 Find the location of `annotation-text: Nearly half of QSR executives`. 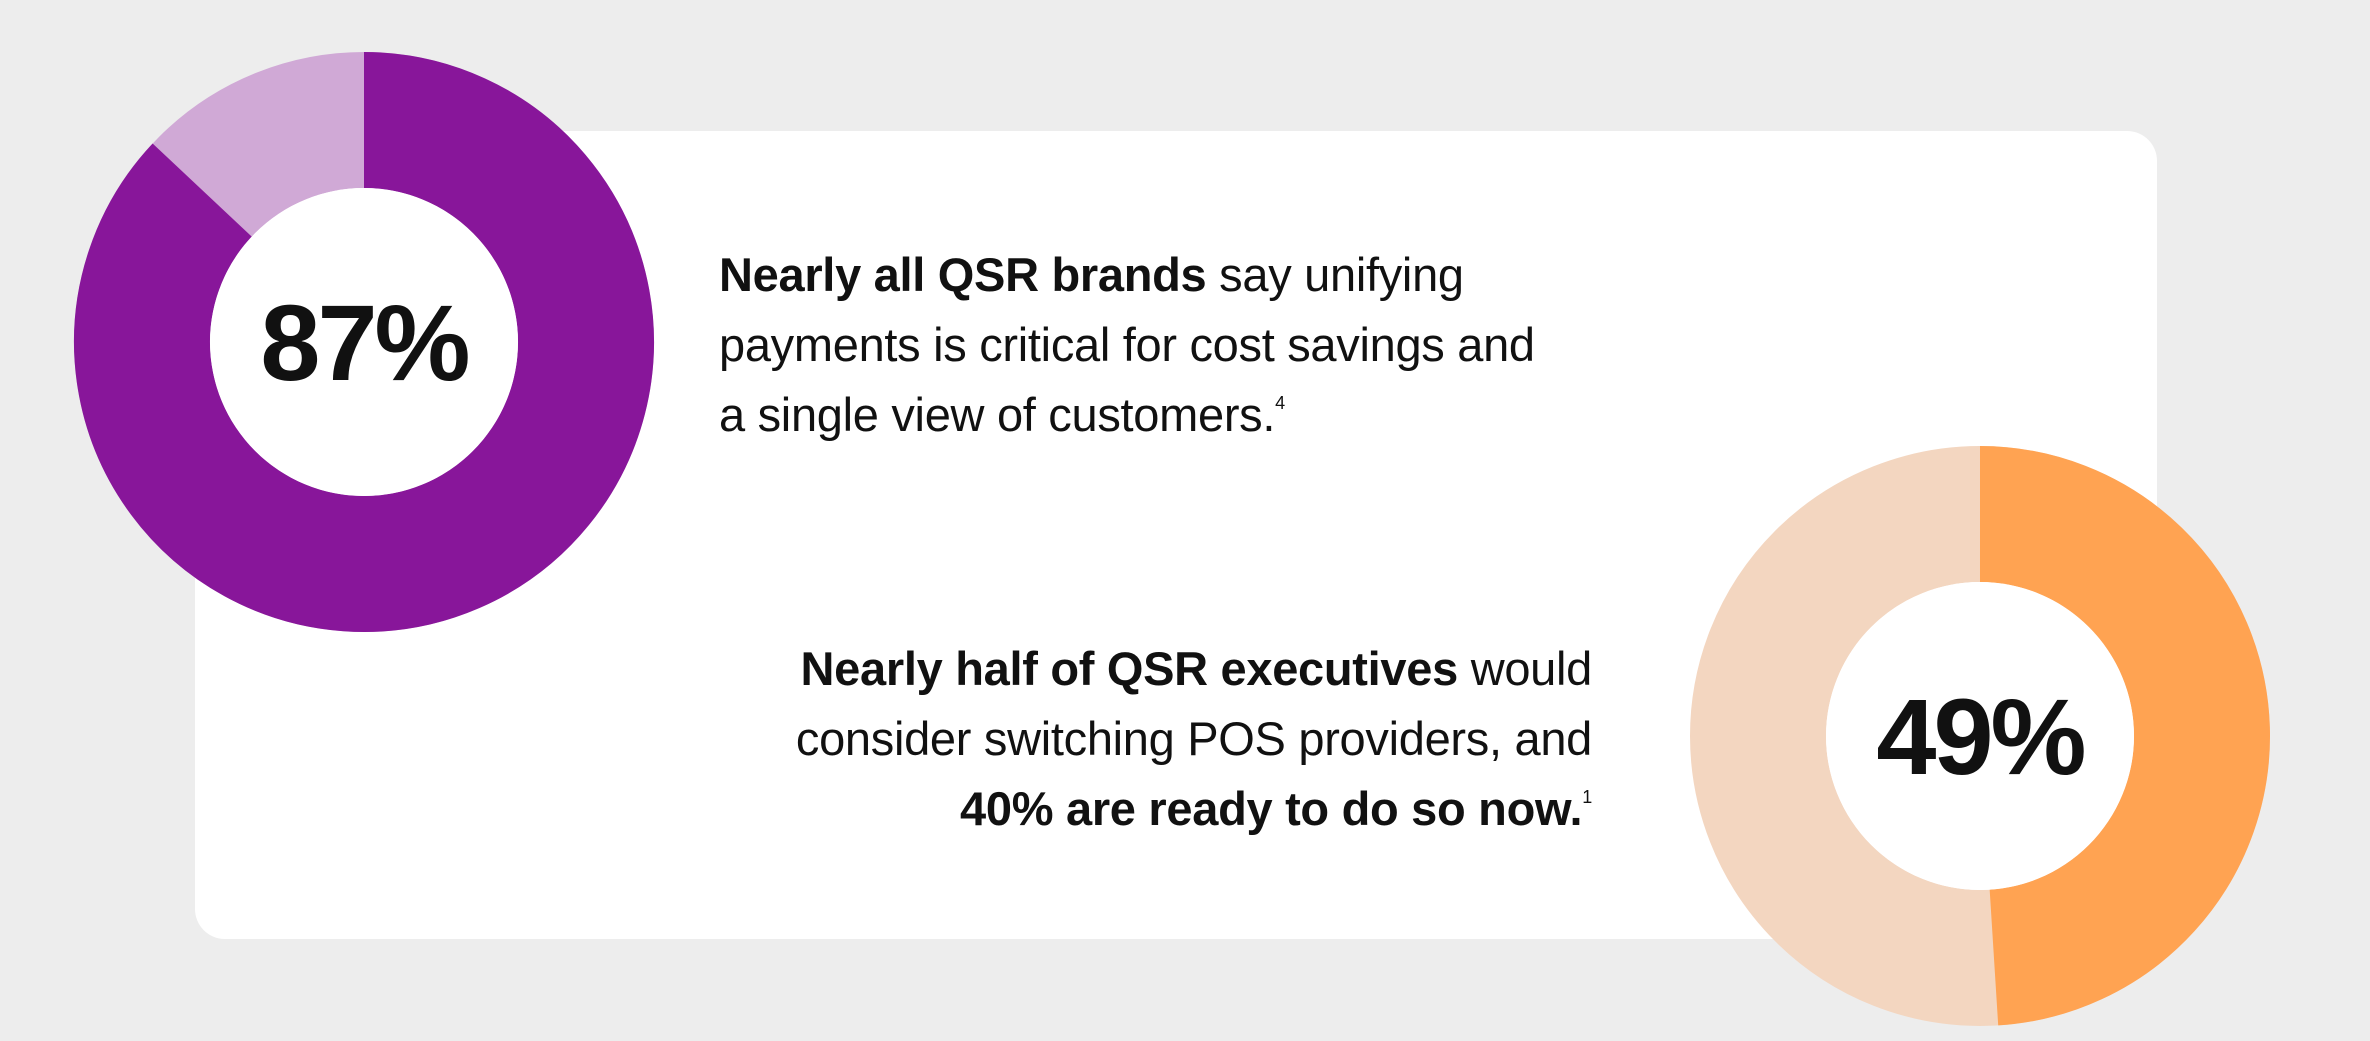

annotation-text: Nearly half of QSR executives is located at coordinates (1129, 668).